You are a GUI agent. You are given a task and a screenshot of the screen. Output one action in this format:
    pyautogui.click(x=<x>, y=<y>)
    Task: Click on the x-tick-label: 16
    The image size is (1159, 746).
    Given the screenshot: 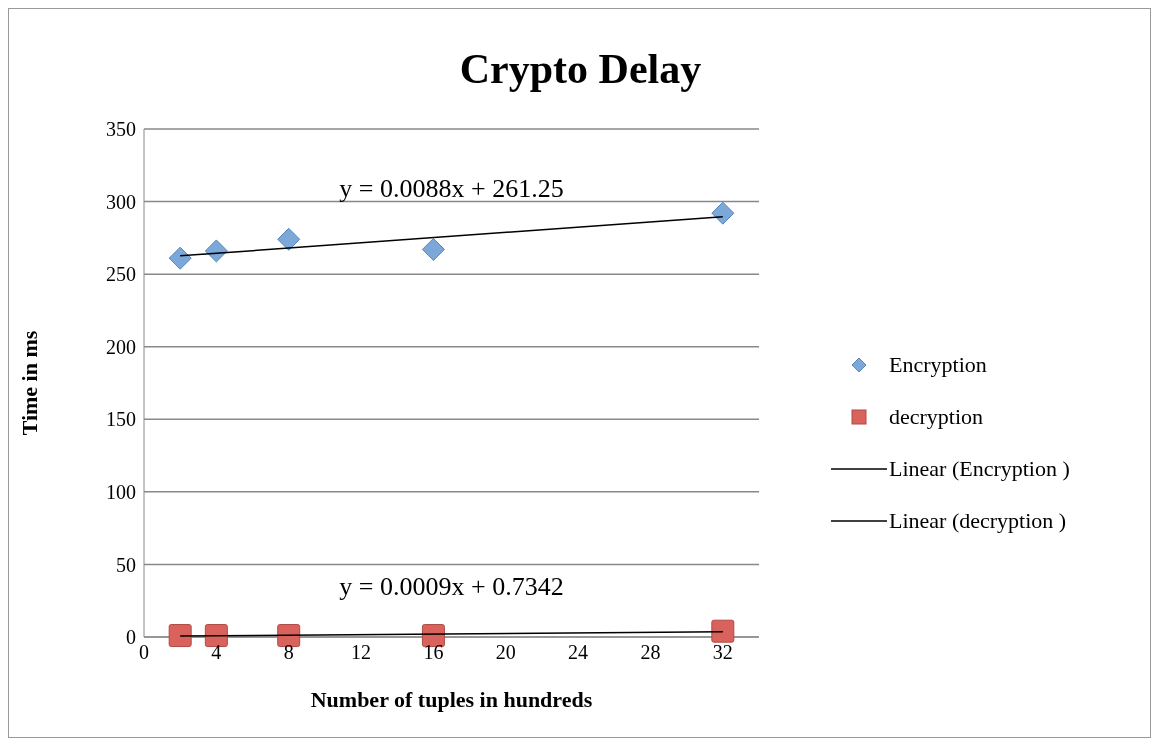 What is the action you would take?
    pyautogui.click(x=433, y=652)
    